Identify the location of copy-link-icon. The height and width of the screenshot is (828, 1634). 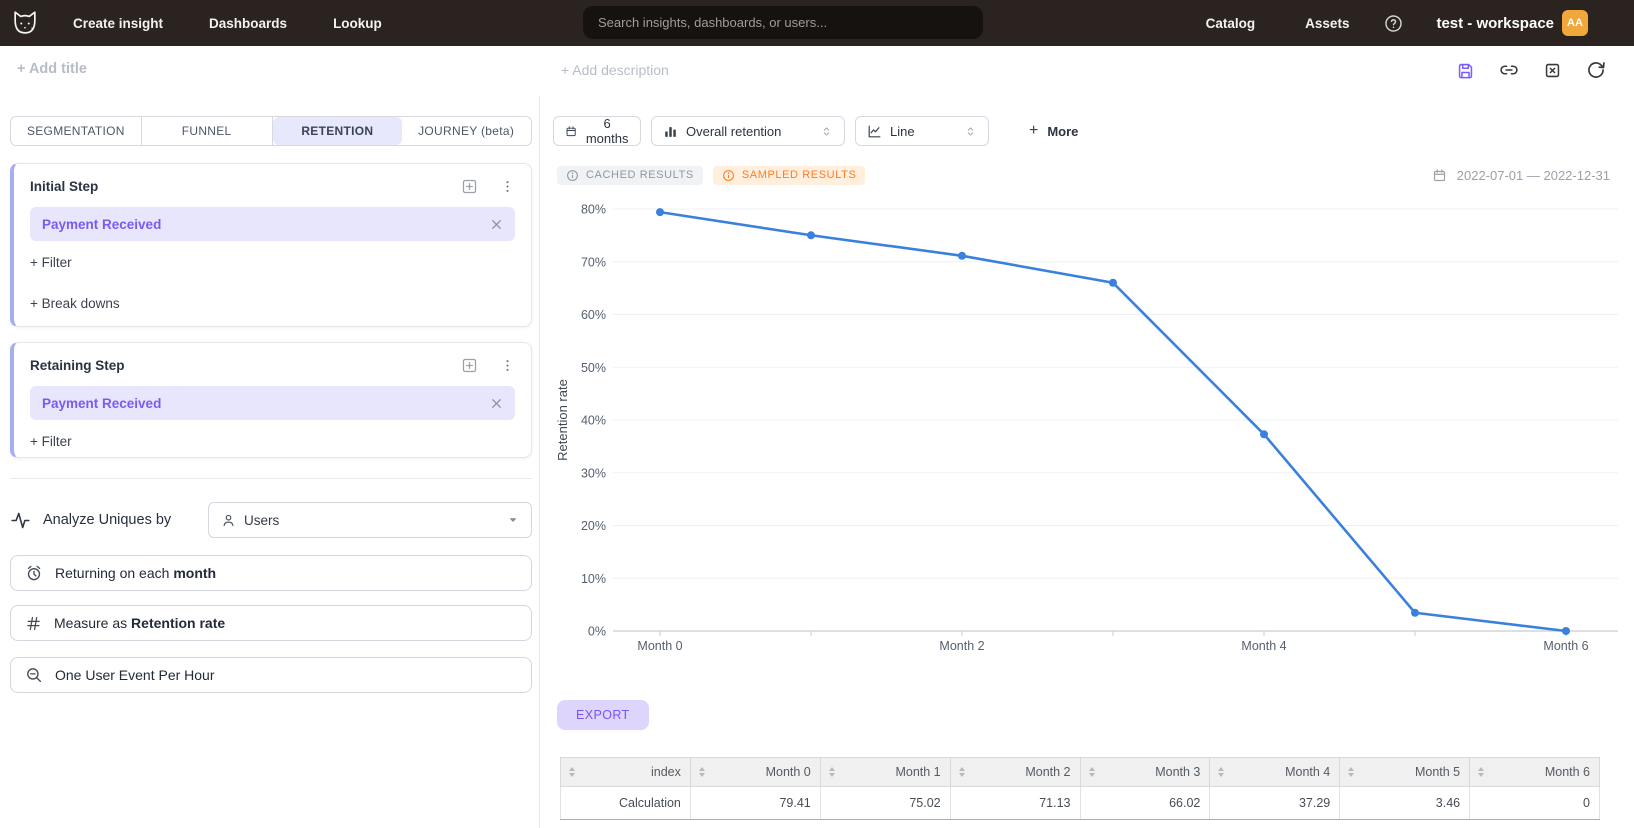
(1509, 70).